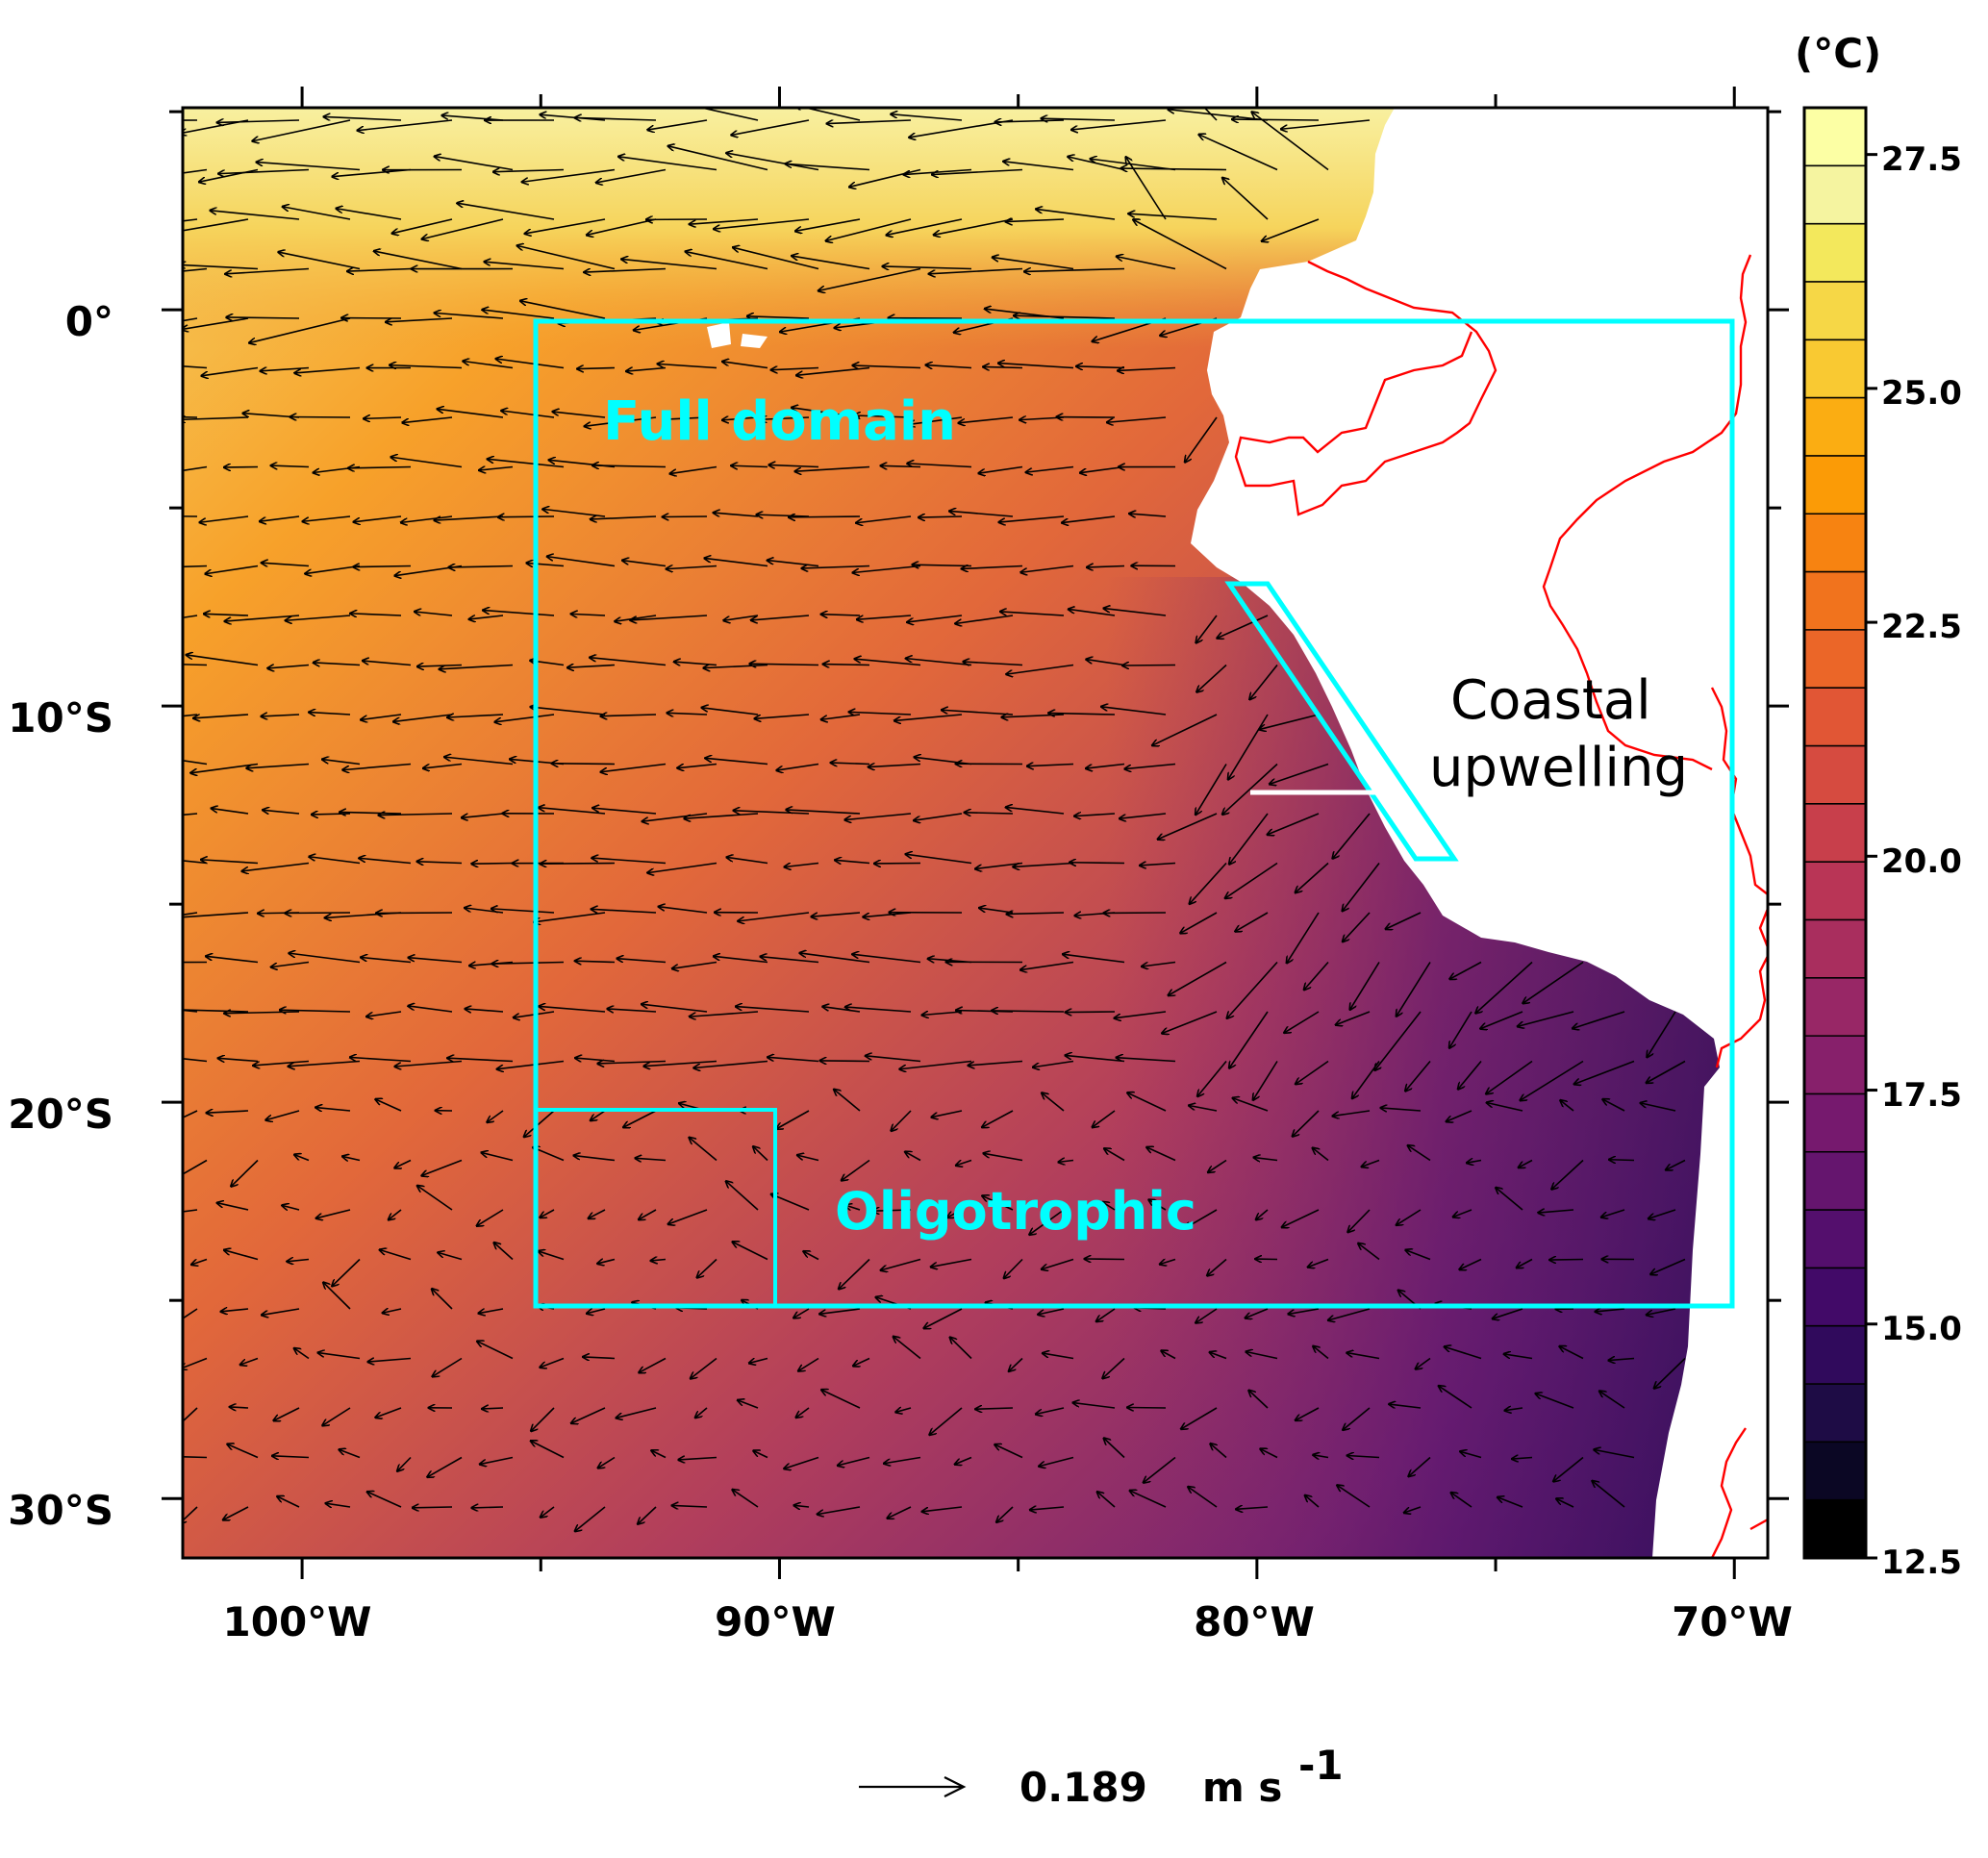 This screenshot has width=1988, height=1858. I want to click on colorbar-tick-label: 25.0, so click(1921, 394).